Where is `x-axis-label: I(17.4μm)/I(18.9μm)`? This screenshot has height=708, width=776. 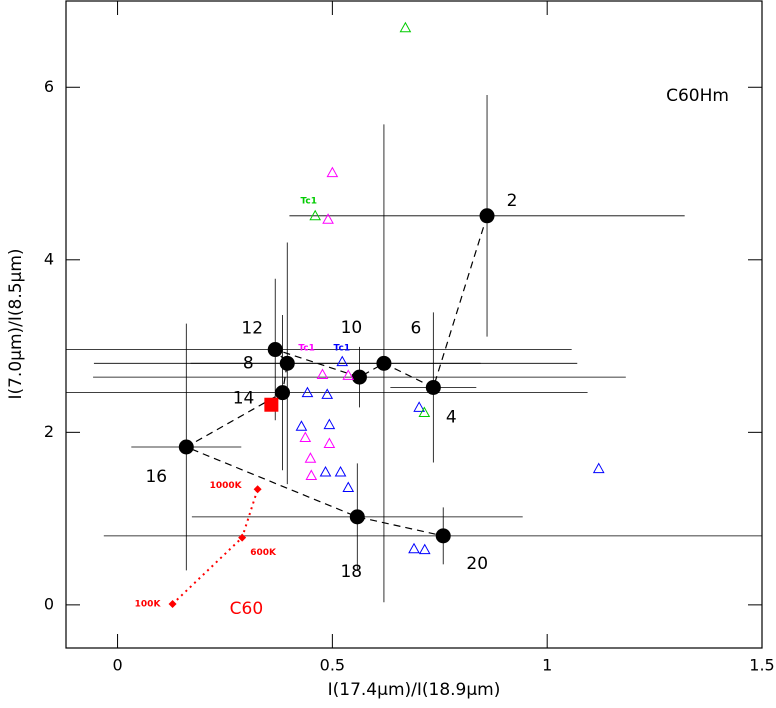 x-axis-label: I(17.4μm)/I(18.9μm) is located at coordinates (414, 690).